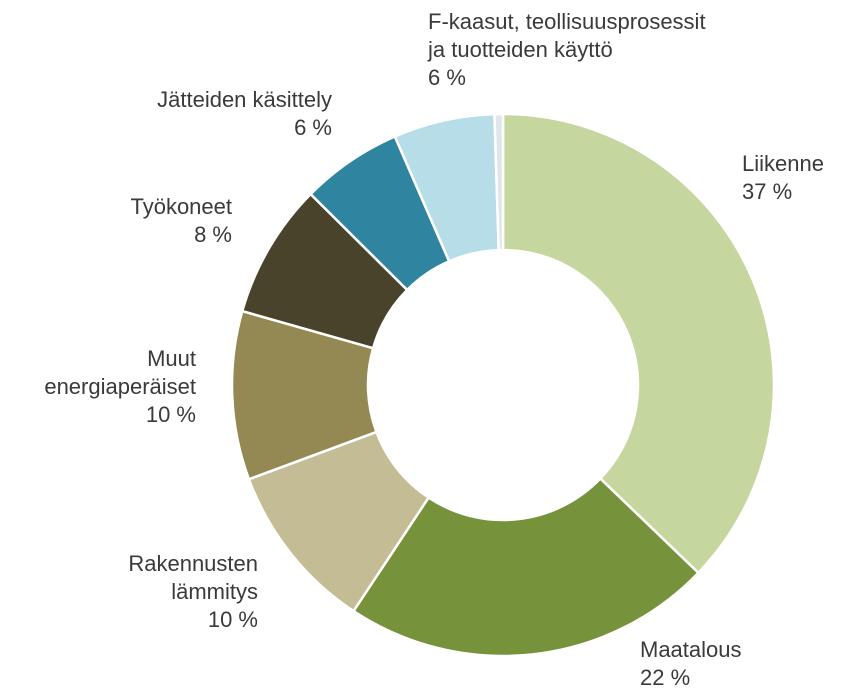 The image size is (845, 695). What do you see at coordinates (213, 234) in the screenshot?
I see `value-label: 8 %` at bounding box center [213, 234].